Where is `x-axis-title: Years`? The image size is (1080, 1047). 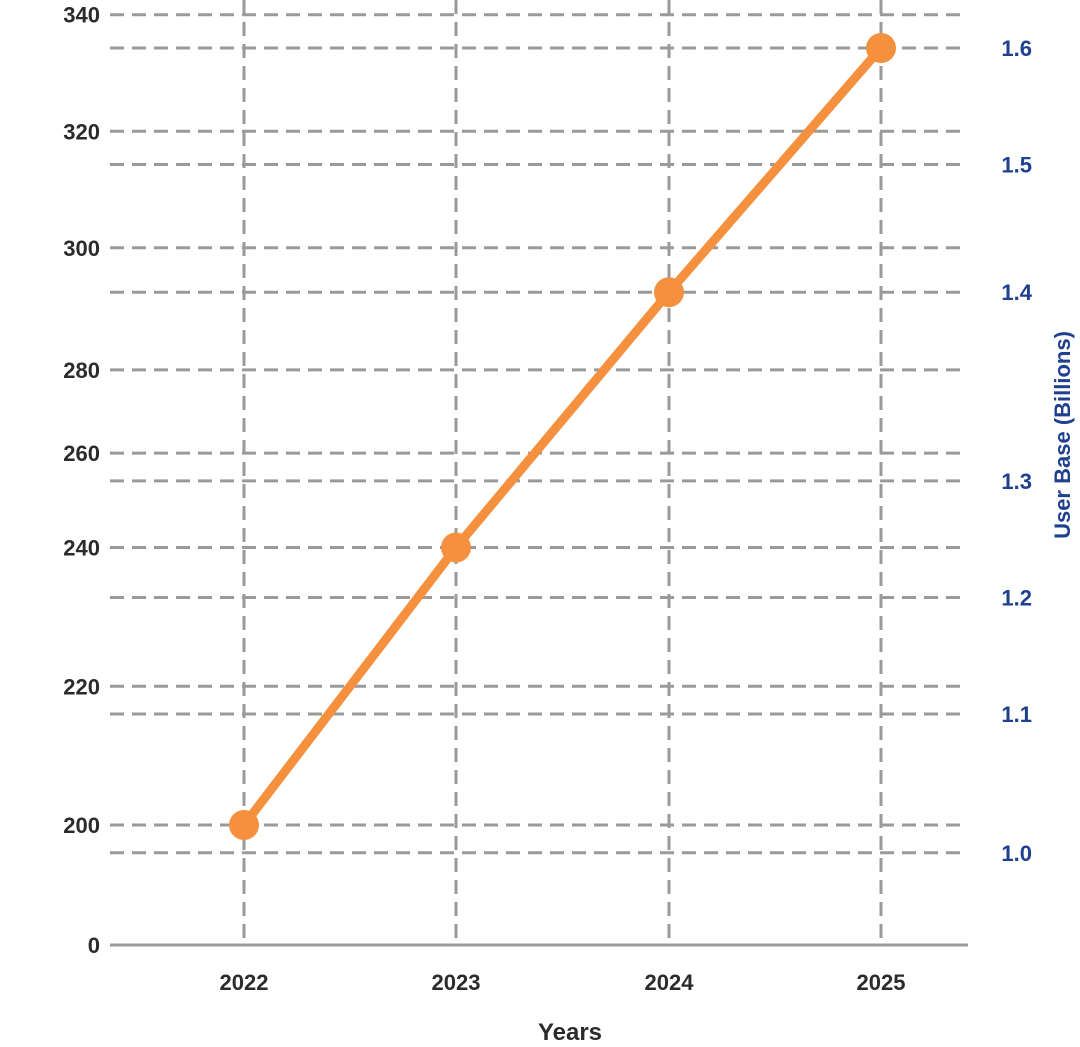
x-axis-title: Years is located at coordinates (570, 1032).